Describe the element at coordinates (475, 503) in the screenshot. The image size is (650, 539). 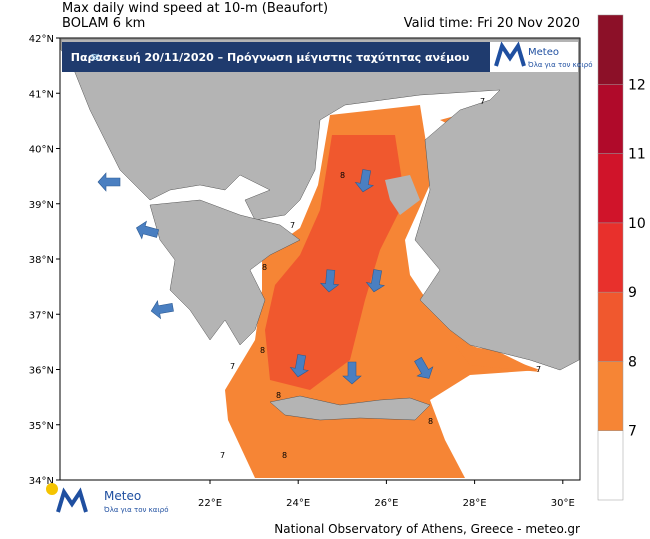
I see `lon-tick-label: 28°E` at that location.